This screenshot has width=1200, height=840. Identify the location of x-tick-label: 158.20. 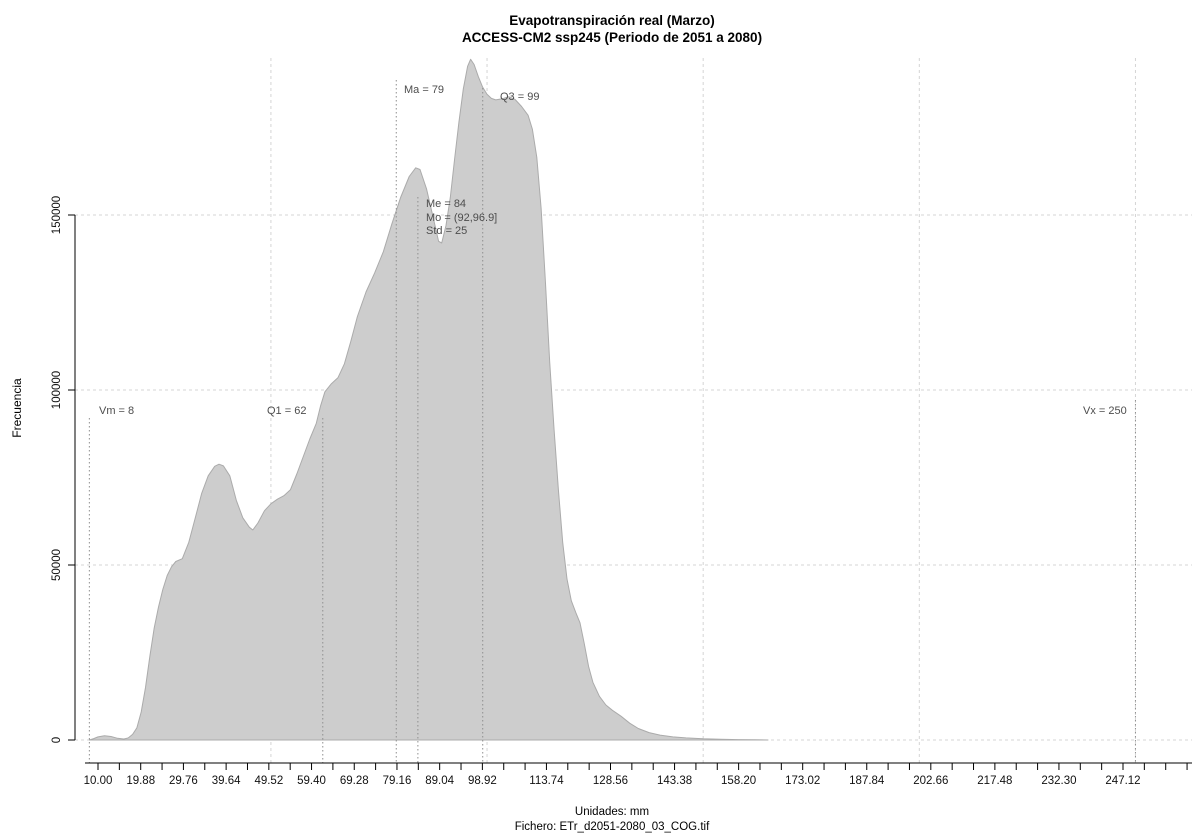
(739, 781).